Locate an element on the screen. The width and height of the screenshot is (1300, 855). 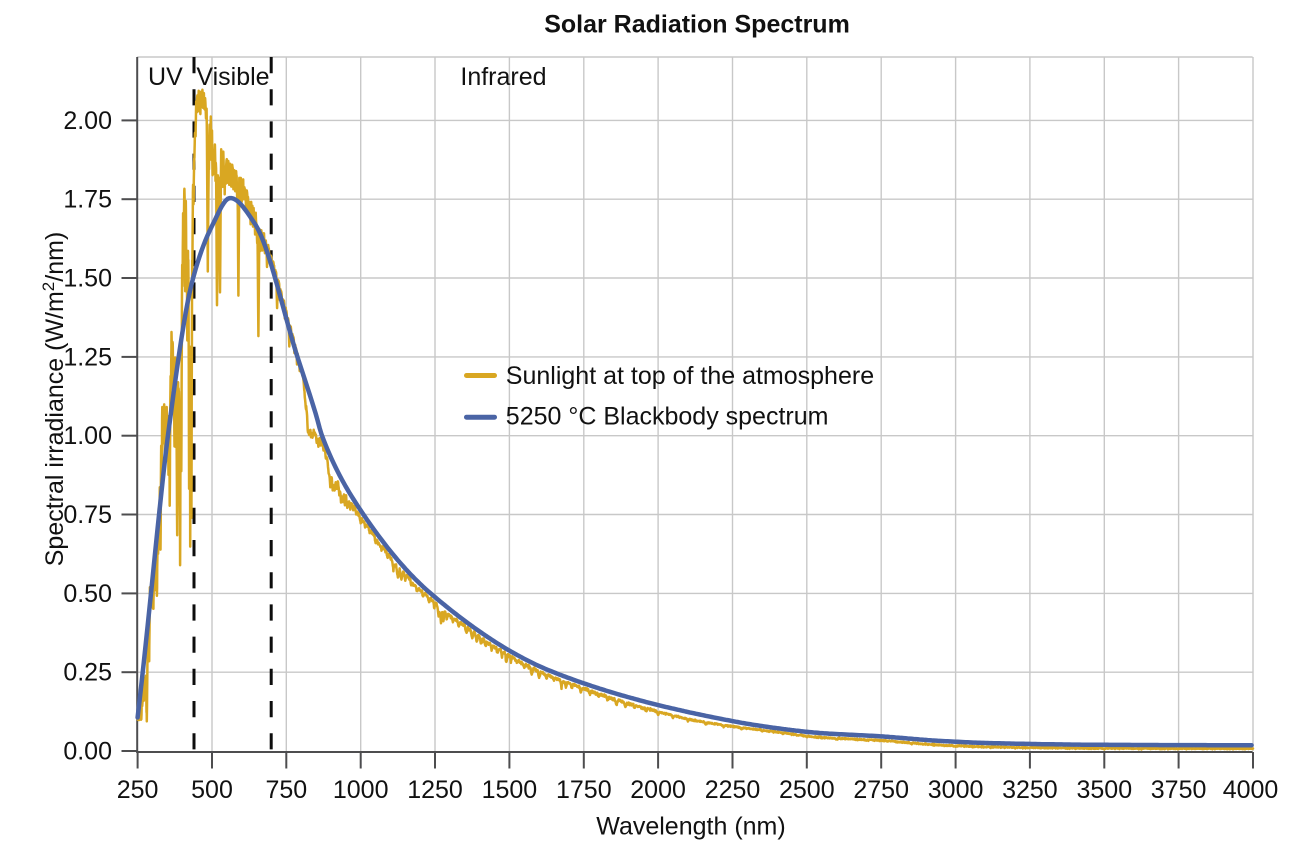
svg-text: 0.50 is located at coordinates (87, 594).